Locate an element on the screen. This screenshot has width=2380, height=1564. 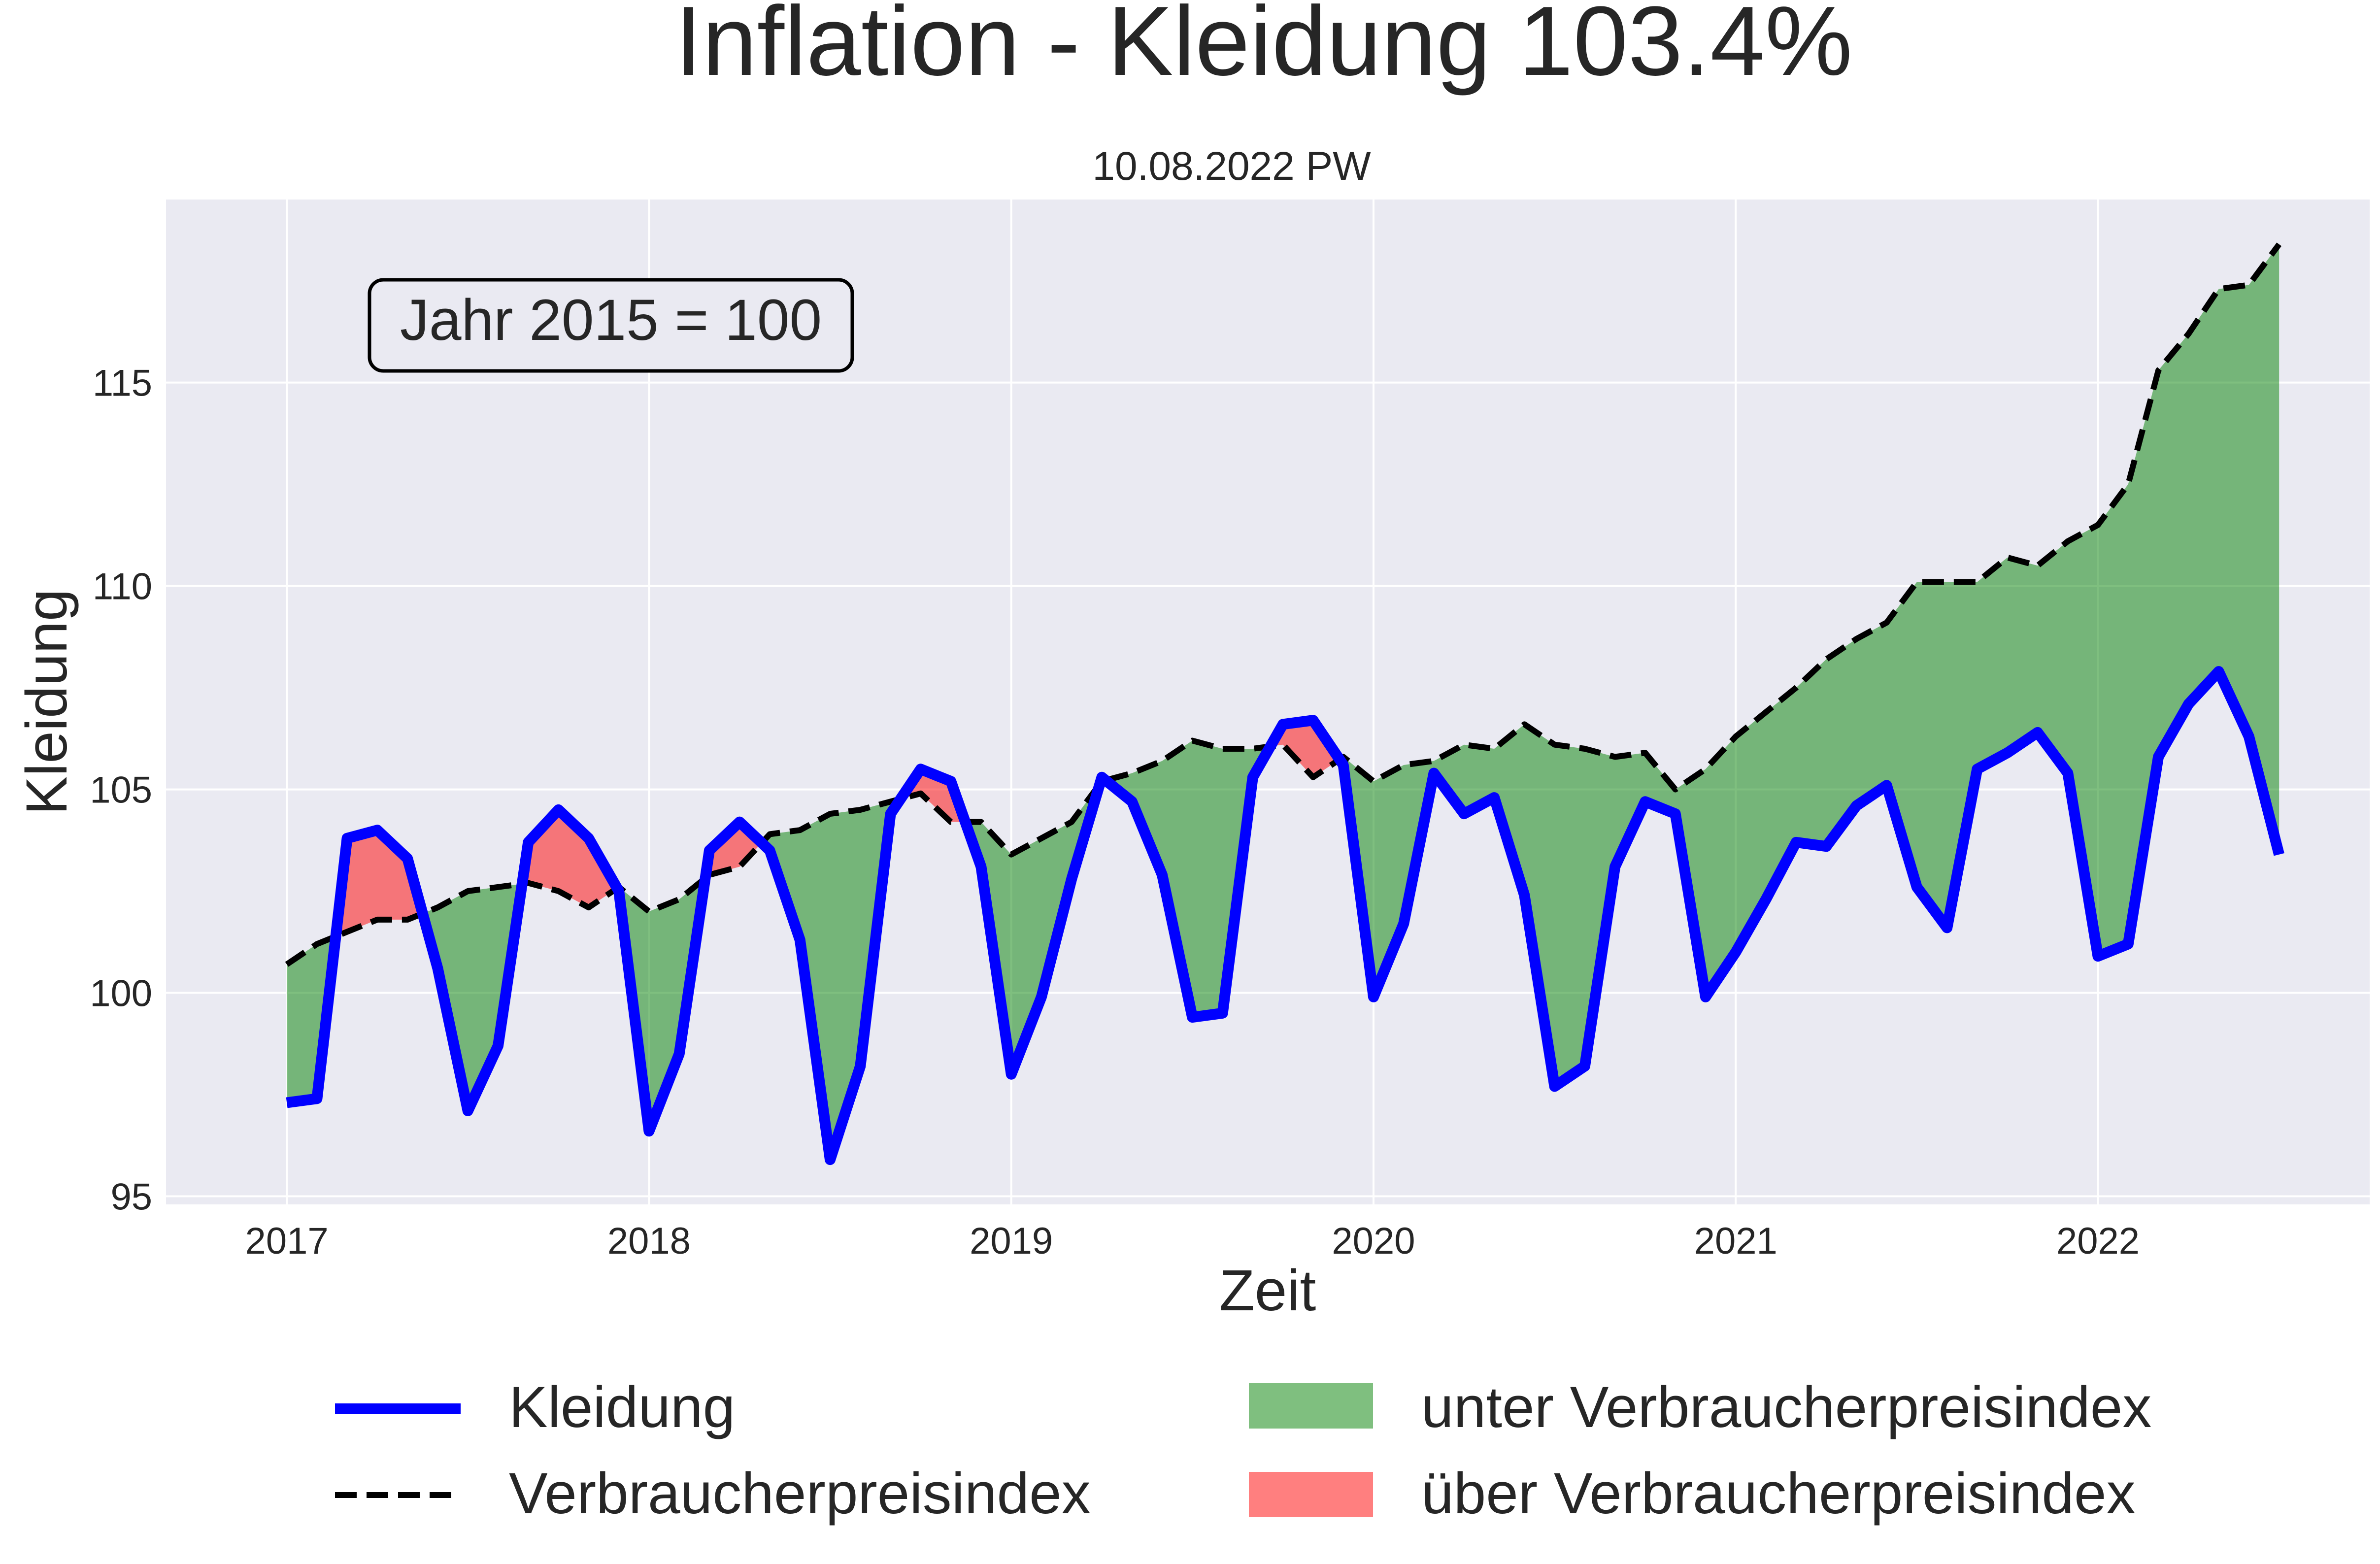
annotation-box: Jahr 2015 = 100 is located at coordinates (611, 325).